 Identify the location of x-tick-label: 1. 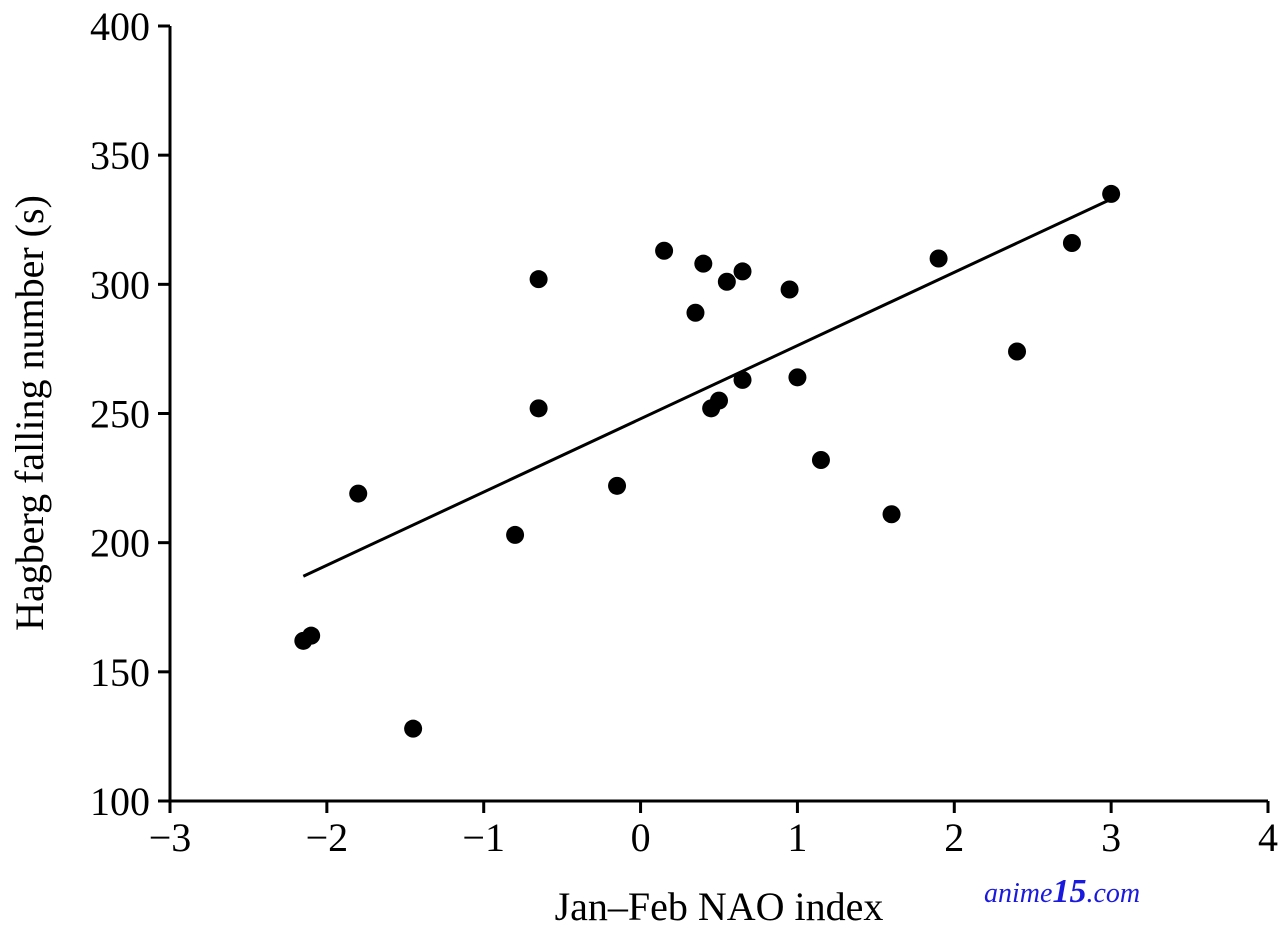
(797, 837).